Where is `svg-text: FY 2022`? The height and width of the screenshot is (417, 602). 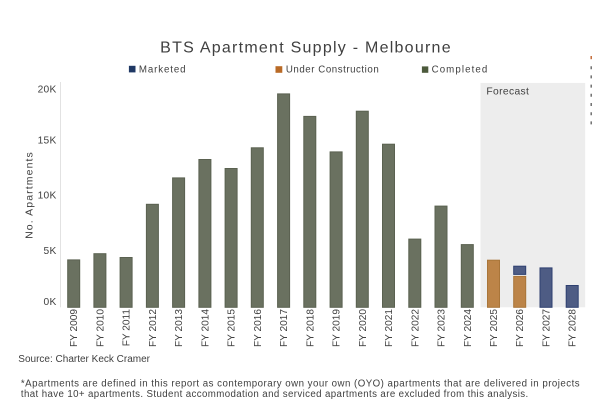 svg-text: FY 2022 is located at coordinates (415, 328).